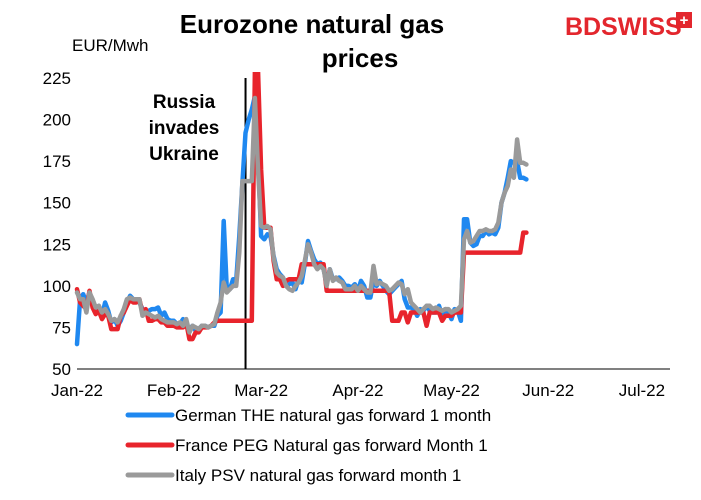 The height and width of the screenshot is (500, 701). Describe the element at coordinates (57, 286) in the screenshot. I see `y-tick-label-100: 100` at that location.